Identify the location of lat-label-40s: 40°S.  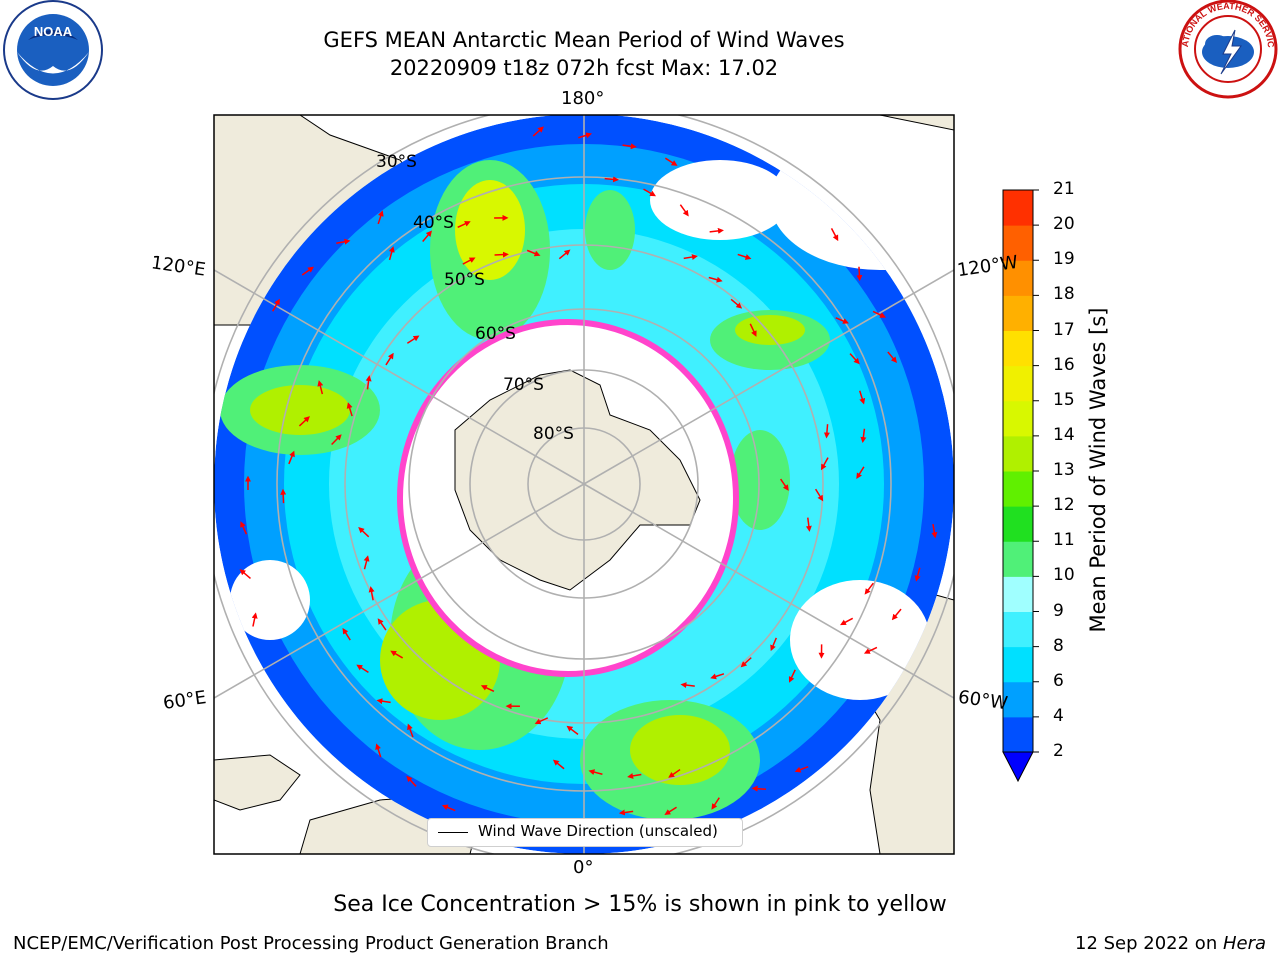
(433, 223).